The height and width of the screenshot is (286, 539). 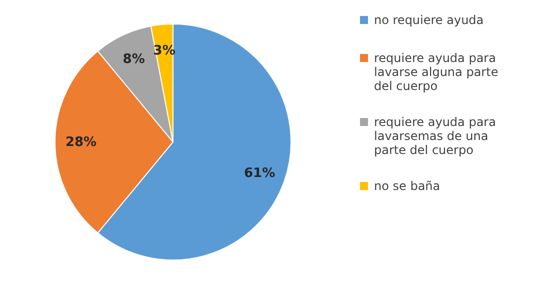 What do you see at coordinates (81, 142) in the screenshot?
I see `data-label: 28%` at bounding box center [81, 142].